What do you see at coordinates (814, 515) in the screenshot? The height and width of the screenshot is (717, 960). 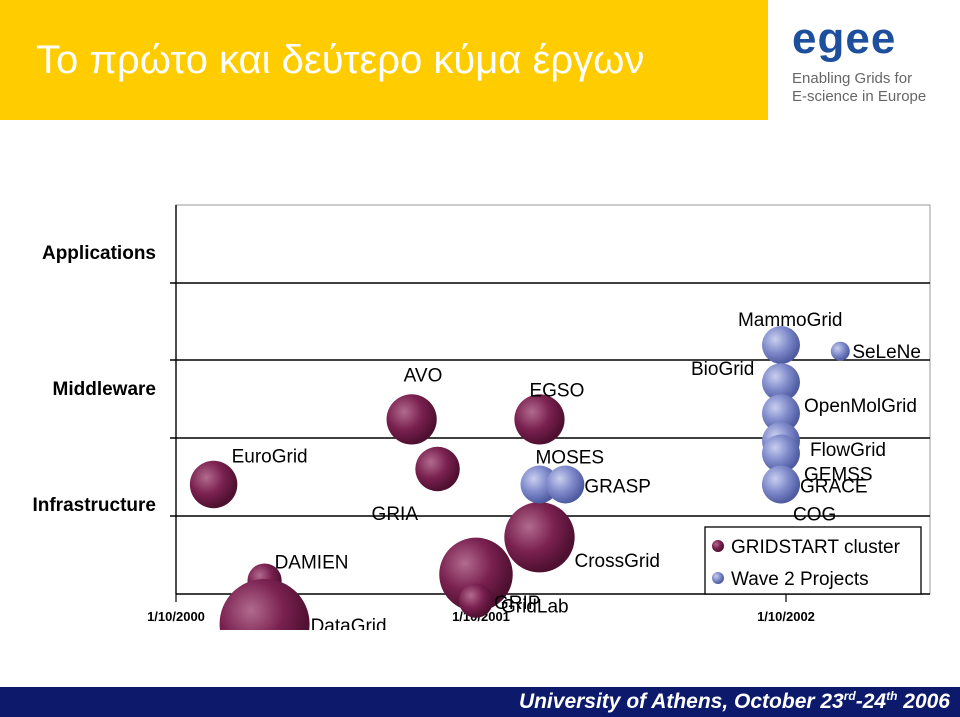 I see `bubble-label-cog: COG` at bounding box center [814, 515].